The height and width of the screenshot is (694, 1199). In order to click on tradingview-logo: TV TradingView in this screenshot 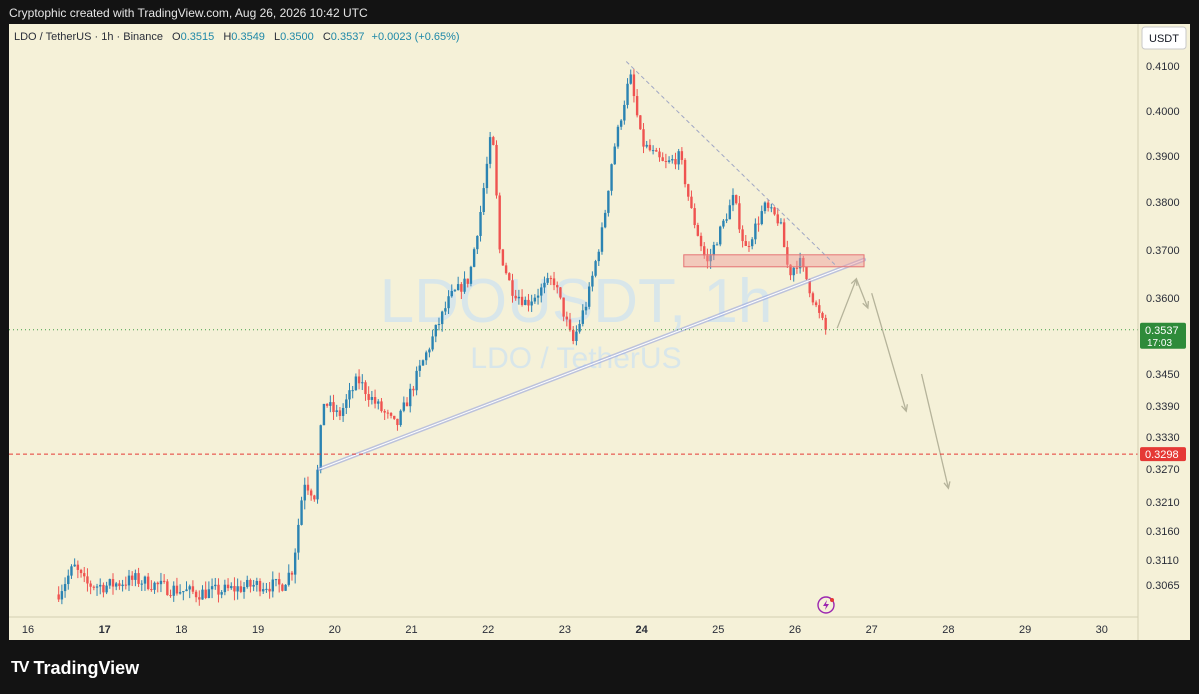, I will do `click(75, 668)`.